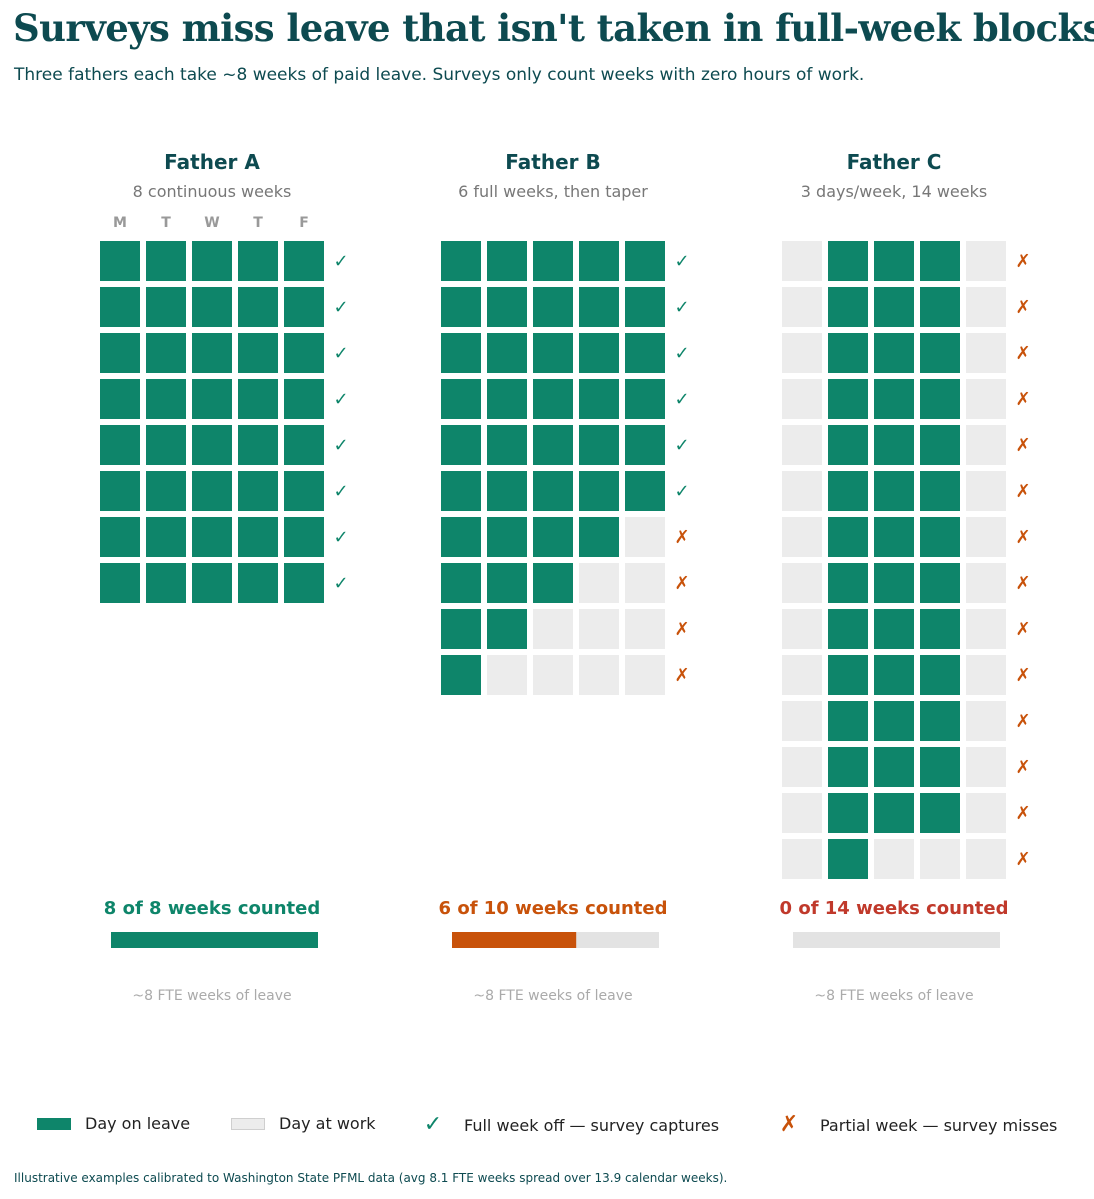  Describe the element at coordinates (120, 223) in the screenshot. I see `day-label: M` at that location.